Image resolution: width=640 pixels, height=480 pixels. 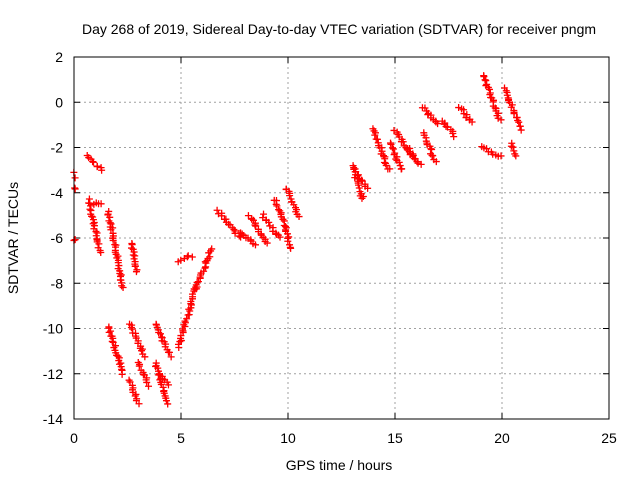 What do you see at coordinates (339, 465) in the screenshot?
I see `x-axis-title: GPS time / hours` at bounding box center [339, 465].